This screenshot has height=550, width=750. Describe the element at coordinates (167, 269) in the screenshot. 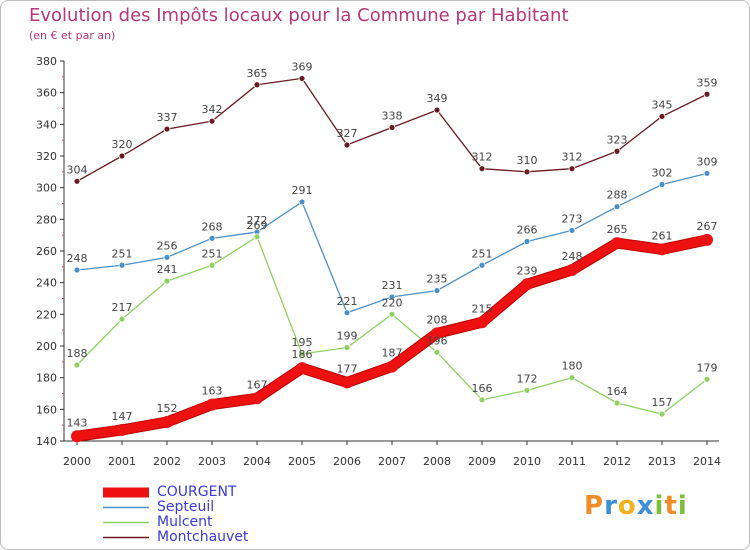

I see `data-label: 241` at that location.